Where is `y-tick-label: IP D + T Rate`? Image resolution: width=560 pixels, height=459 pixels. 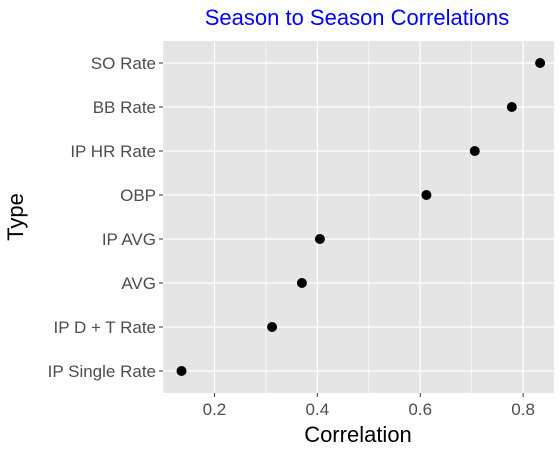
y-tick-label: IP D + T Rate is located at coordinates (104, 327).